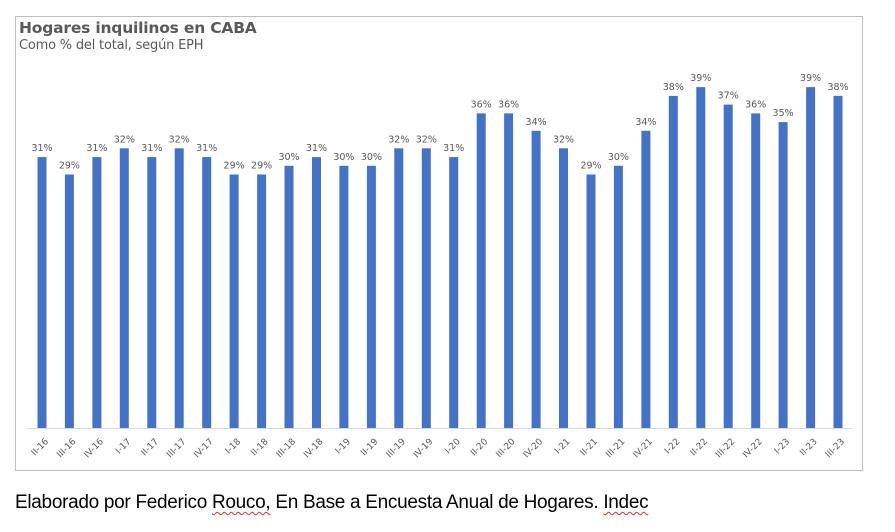 The width and height of the screenshot is (895, 532). What do you see at coordinates (673, 87) in the screenshot?
I see `data-label-I-22: 38%` at bounding box center [673, 87].